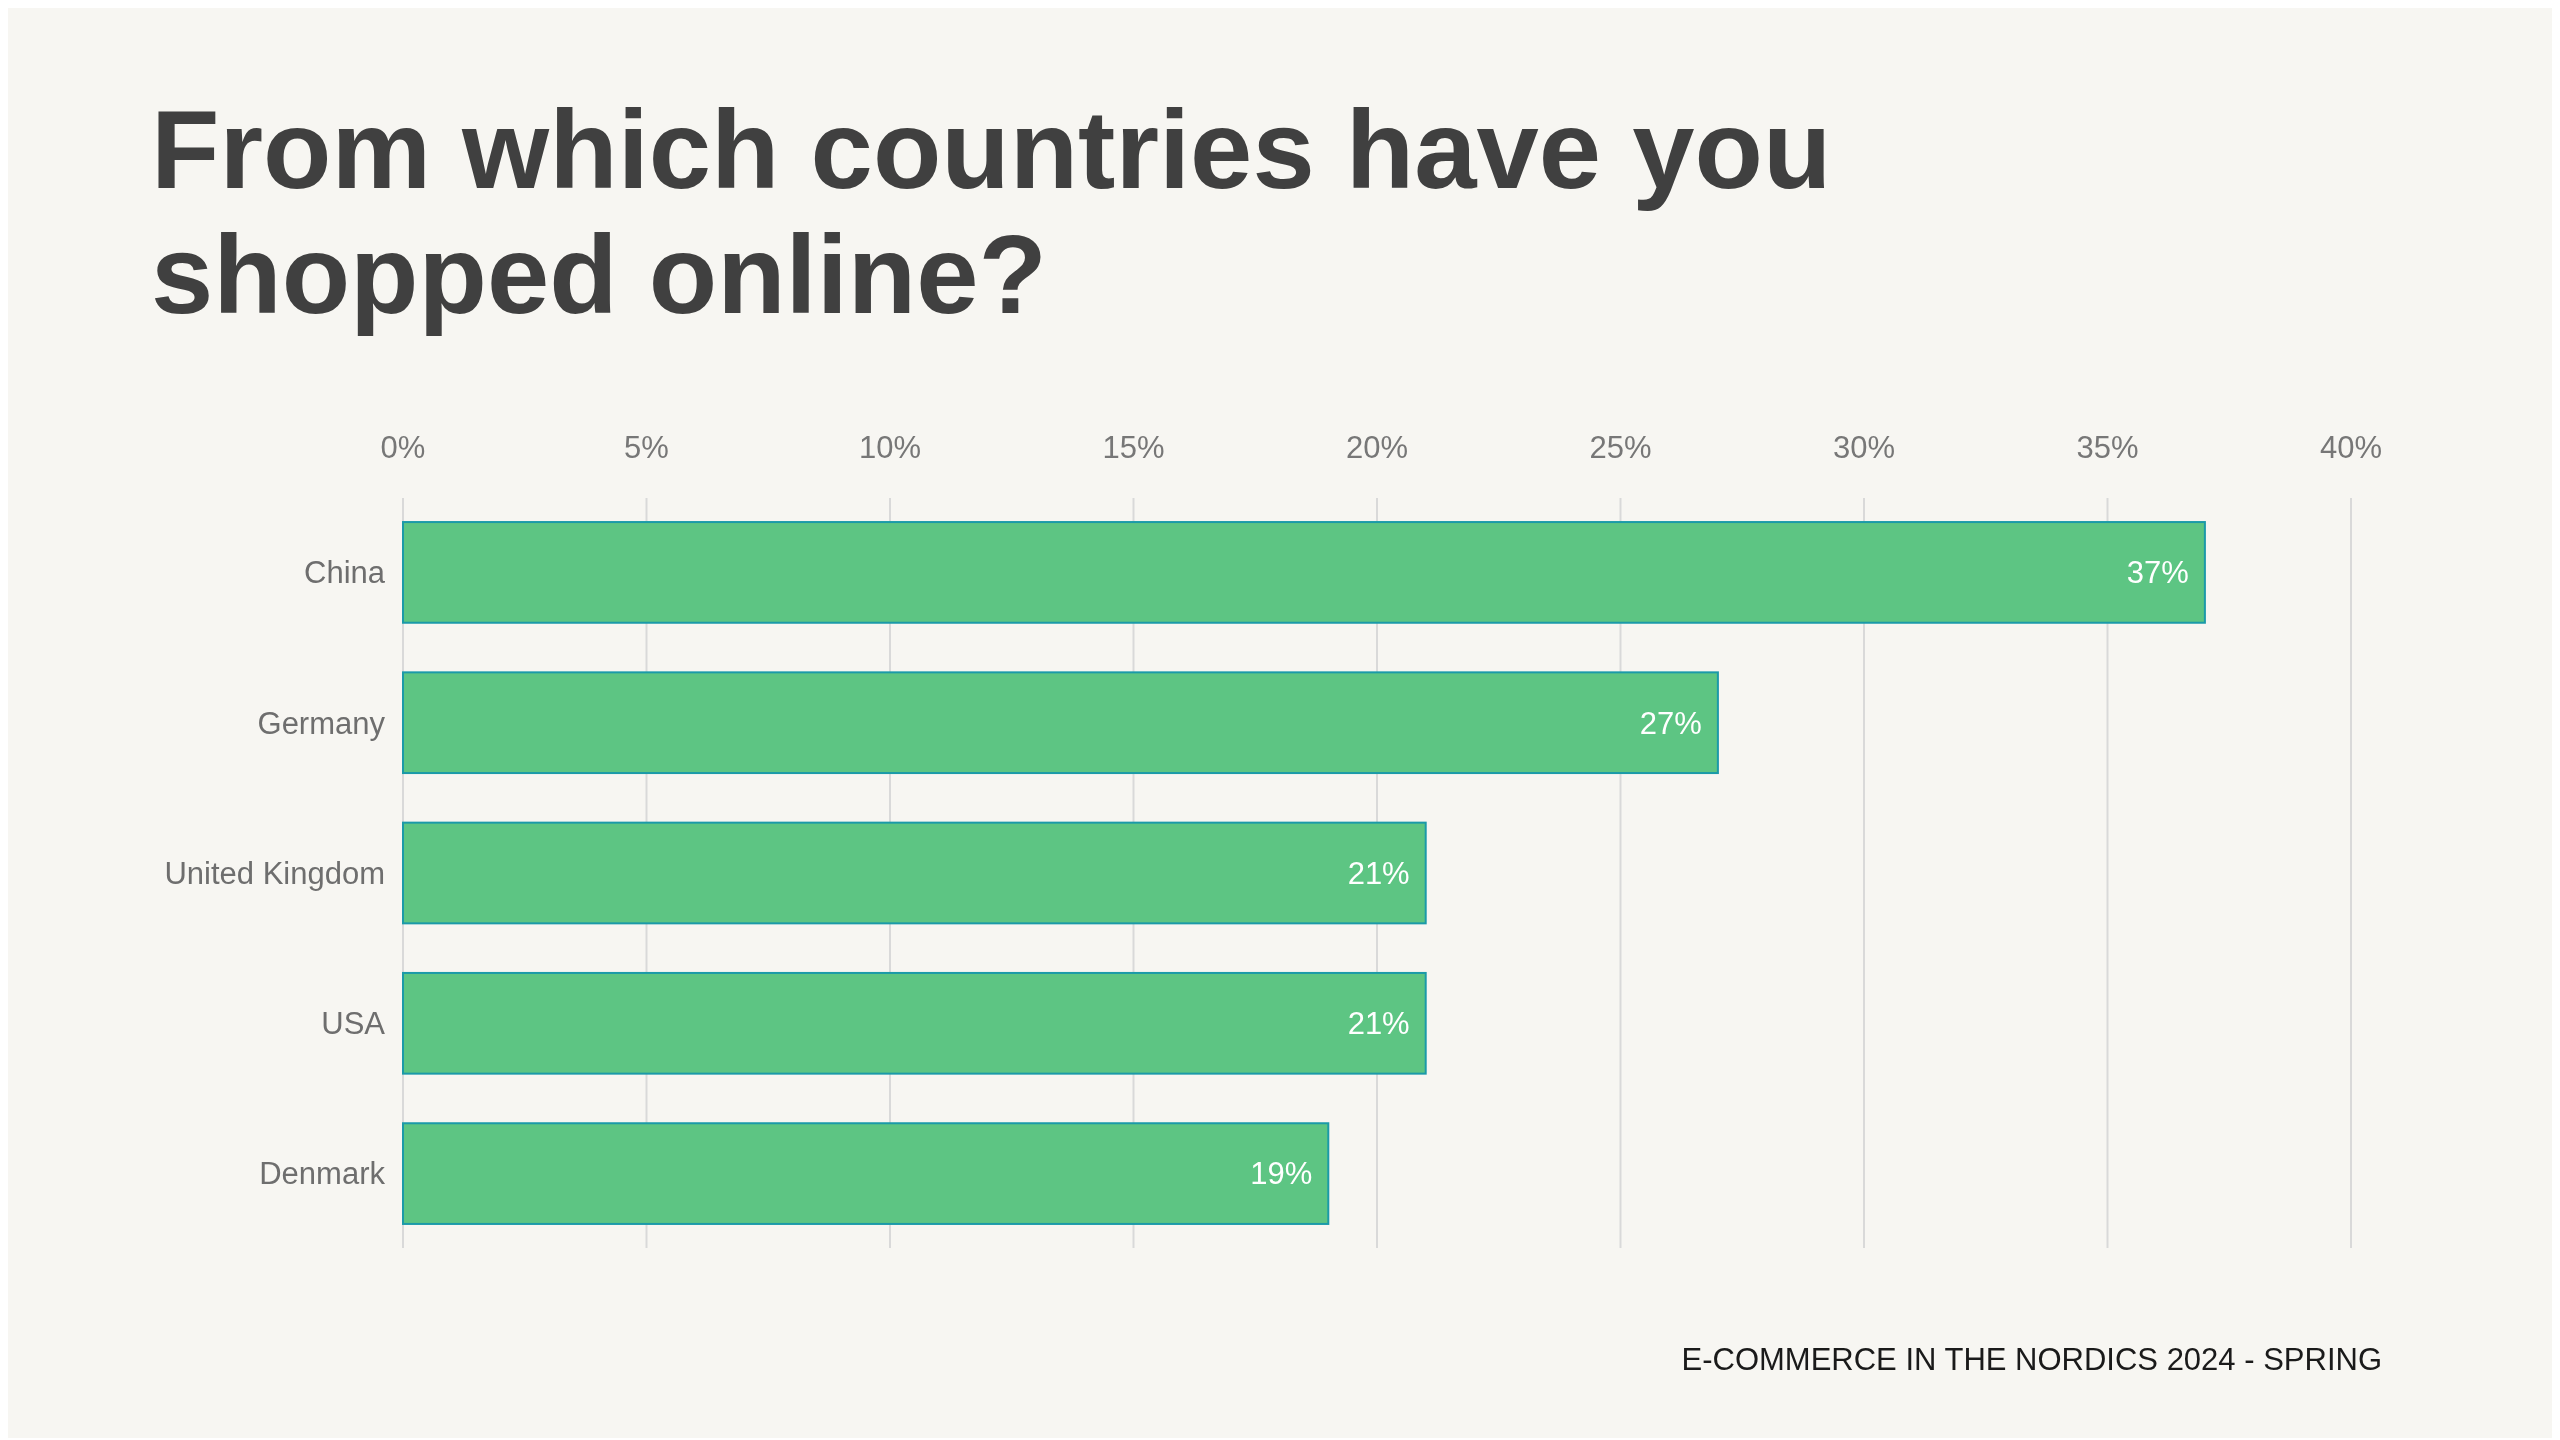 This screenshot has height=1440, width=2560. Describe the element at coordinates (2031, 1359) in the screenshot. I see `text: E-COMMERCE IN THE NORDICS 2024 - SPRING` at that location.